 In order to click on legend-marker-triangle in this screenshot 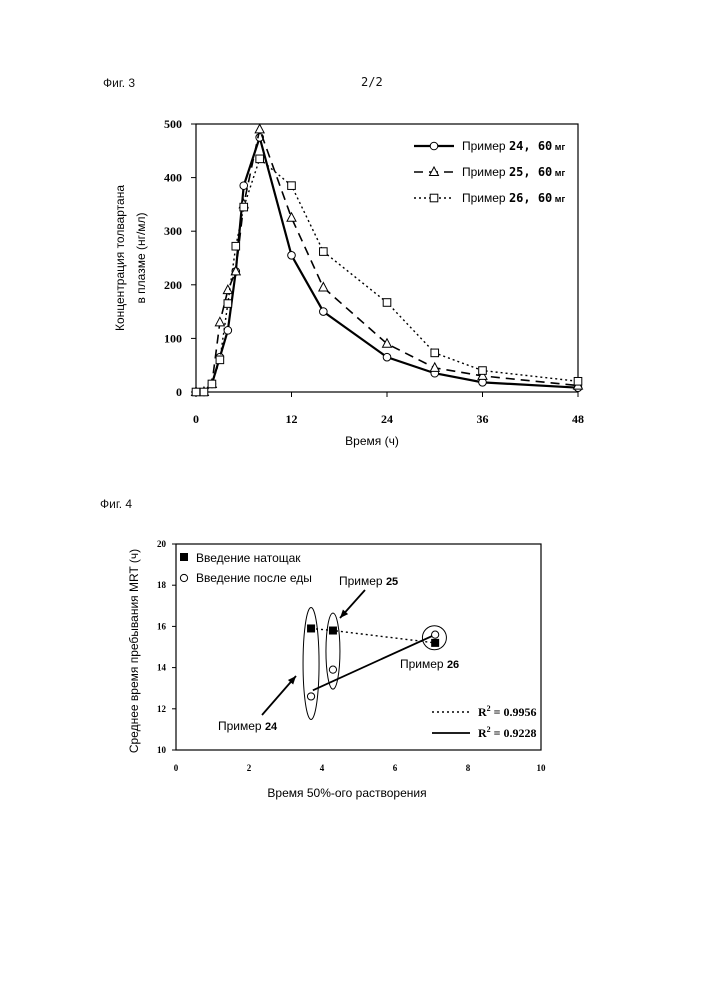, I will do `click(434, 170)`.